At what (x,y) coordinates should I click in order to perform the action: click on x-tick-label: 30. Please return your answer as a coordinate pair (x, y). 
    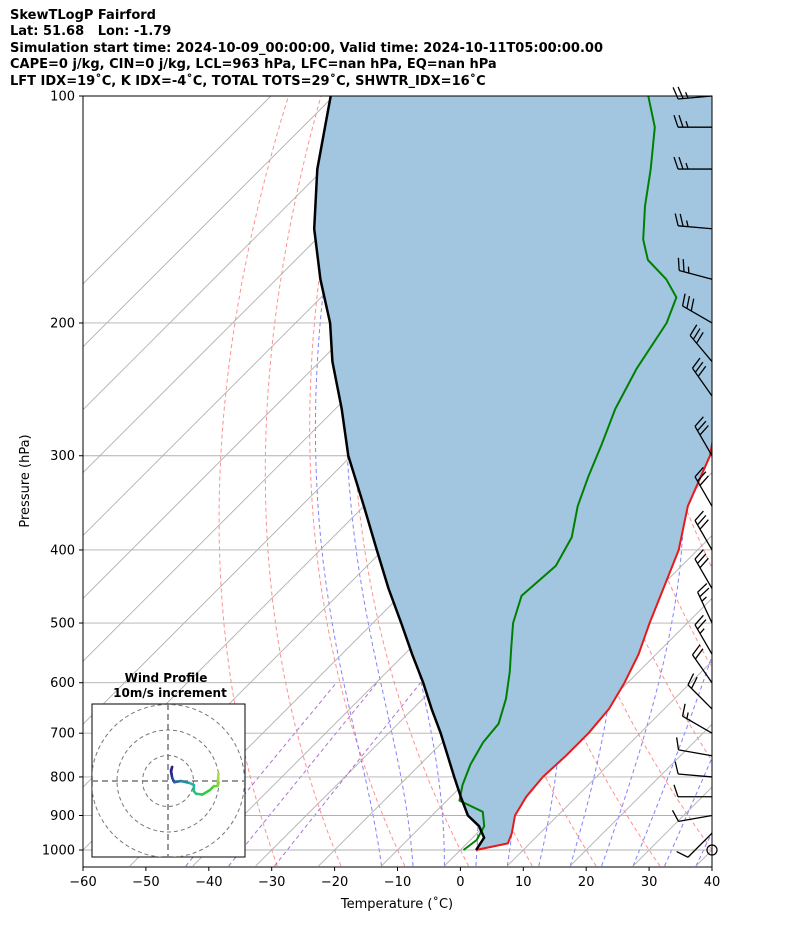
    Looking at the image, I should click on (649, 882).